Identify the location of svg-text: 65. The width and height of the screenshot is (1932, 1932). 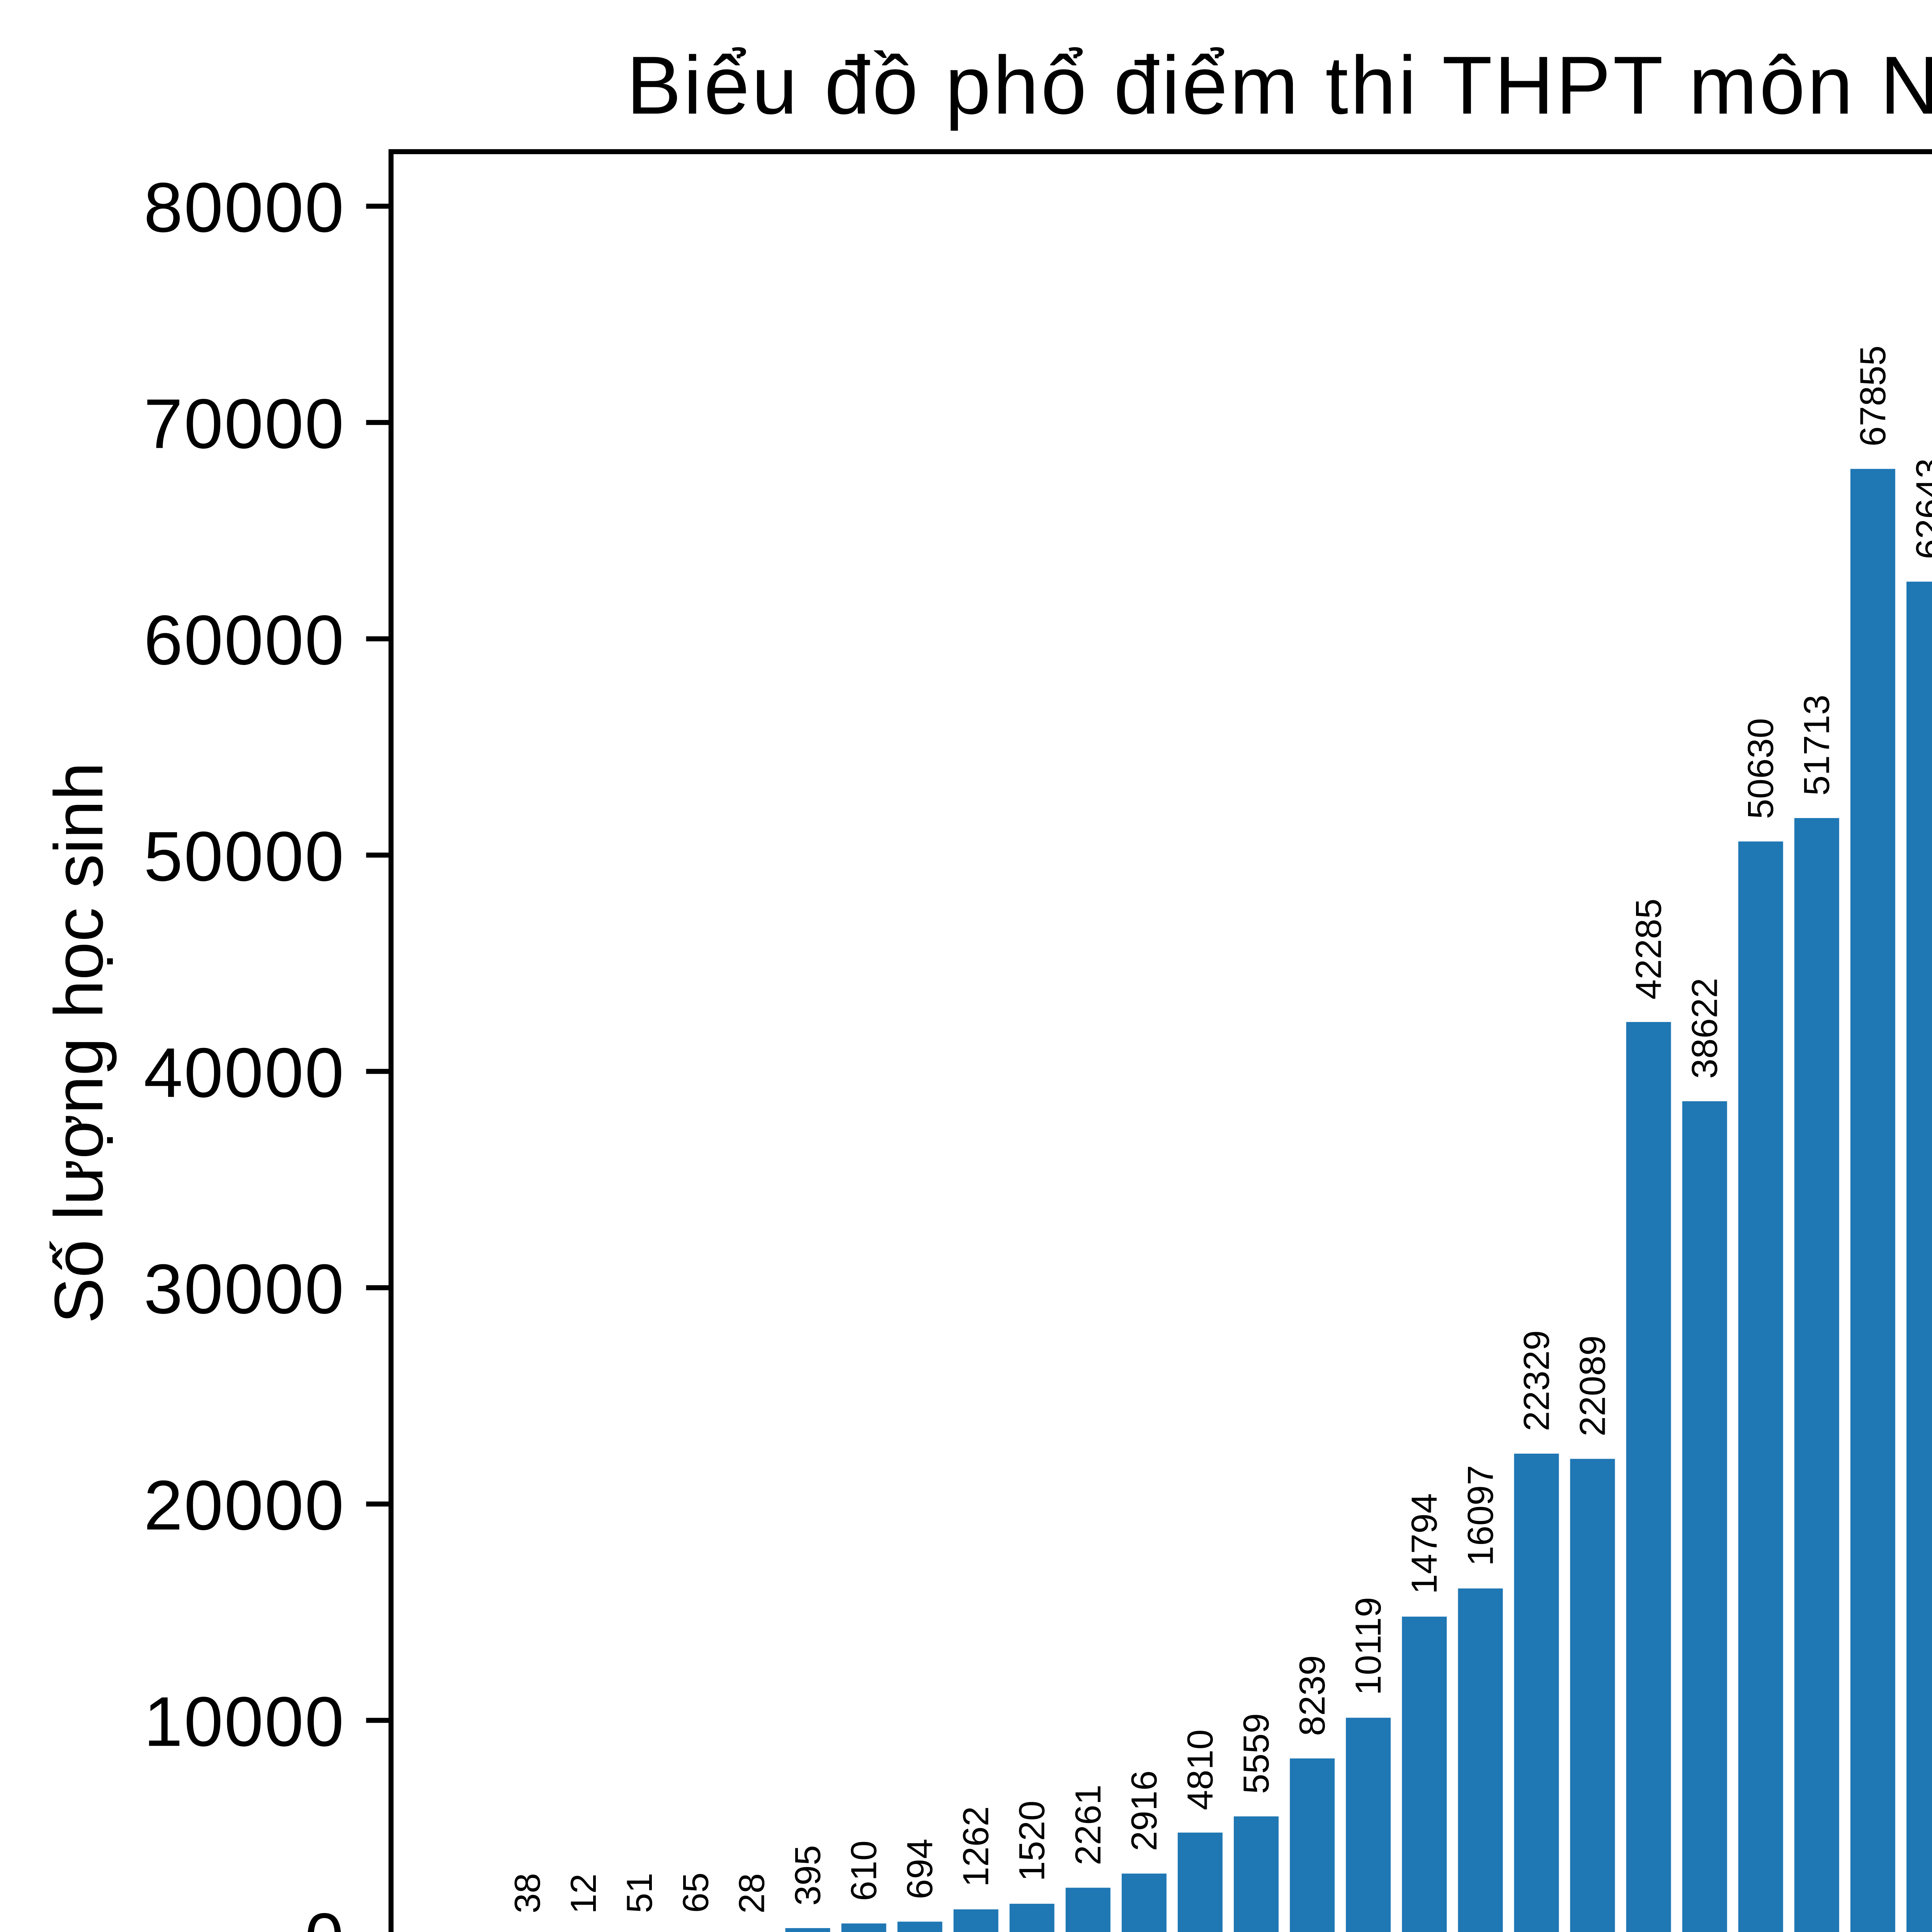
(695, 1893).